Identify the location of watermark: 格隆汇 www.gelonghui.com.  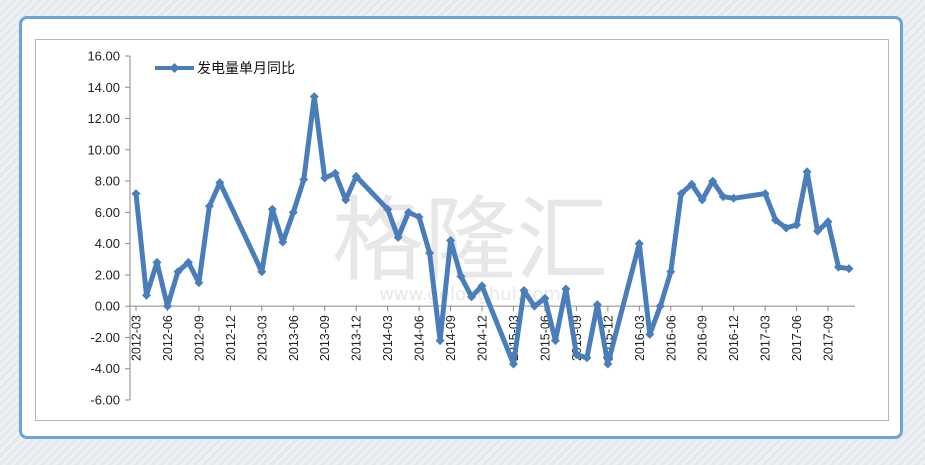
(470, 246).